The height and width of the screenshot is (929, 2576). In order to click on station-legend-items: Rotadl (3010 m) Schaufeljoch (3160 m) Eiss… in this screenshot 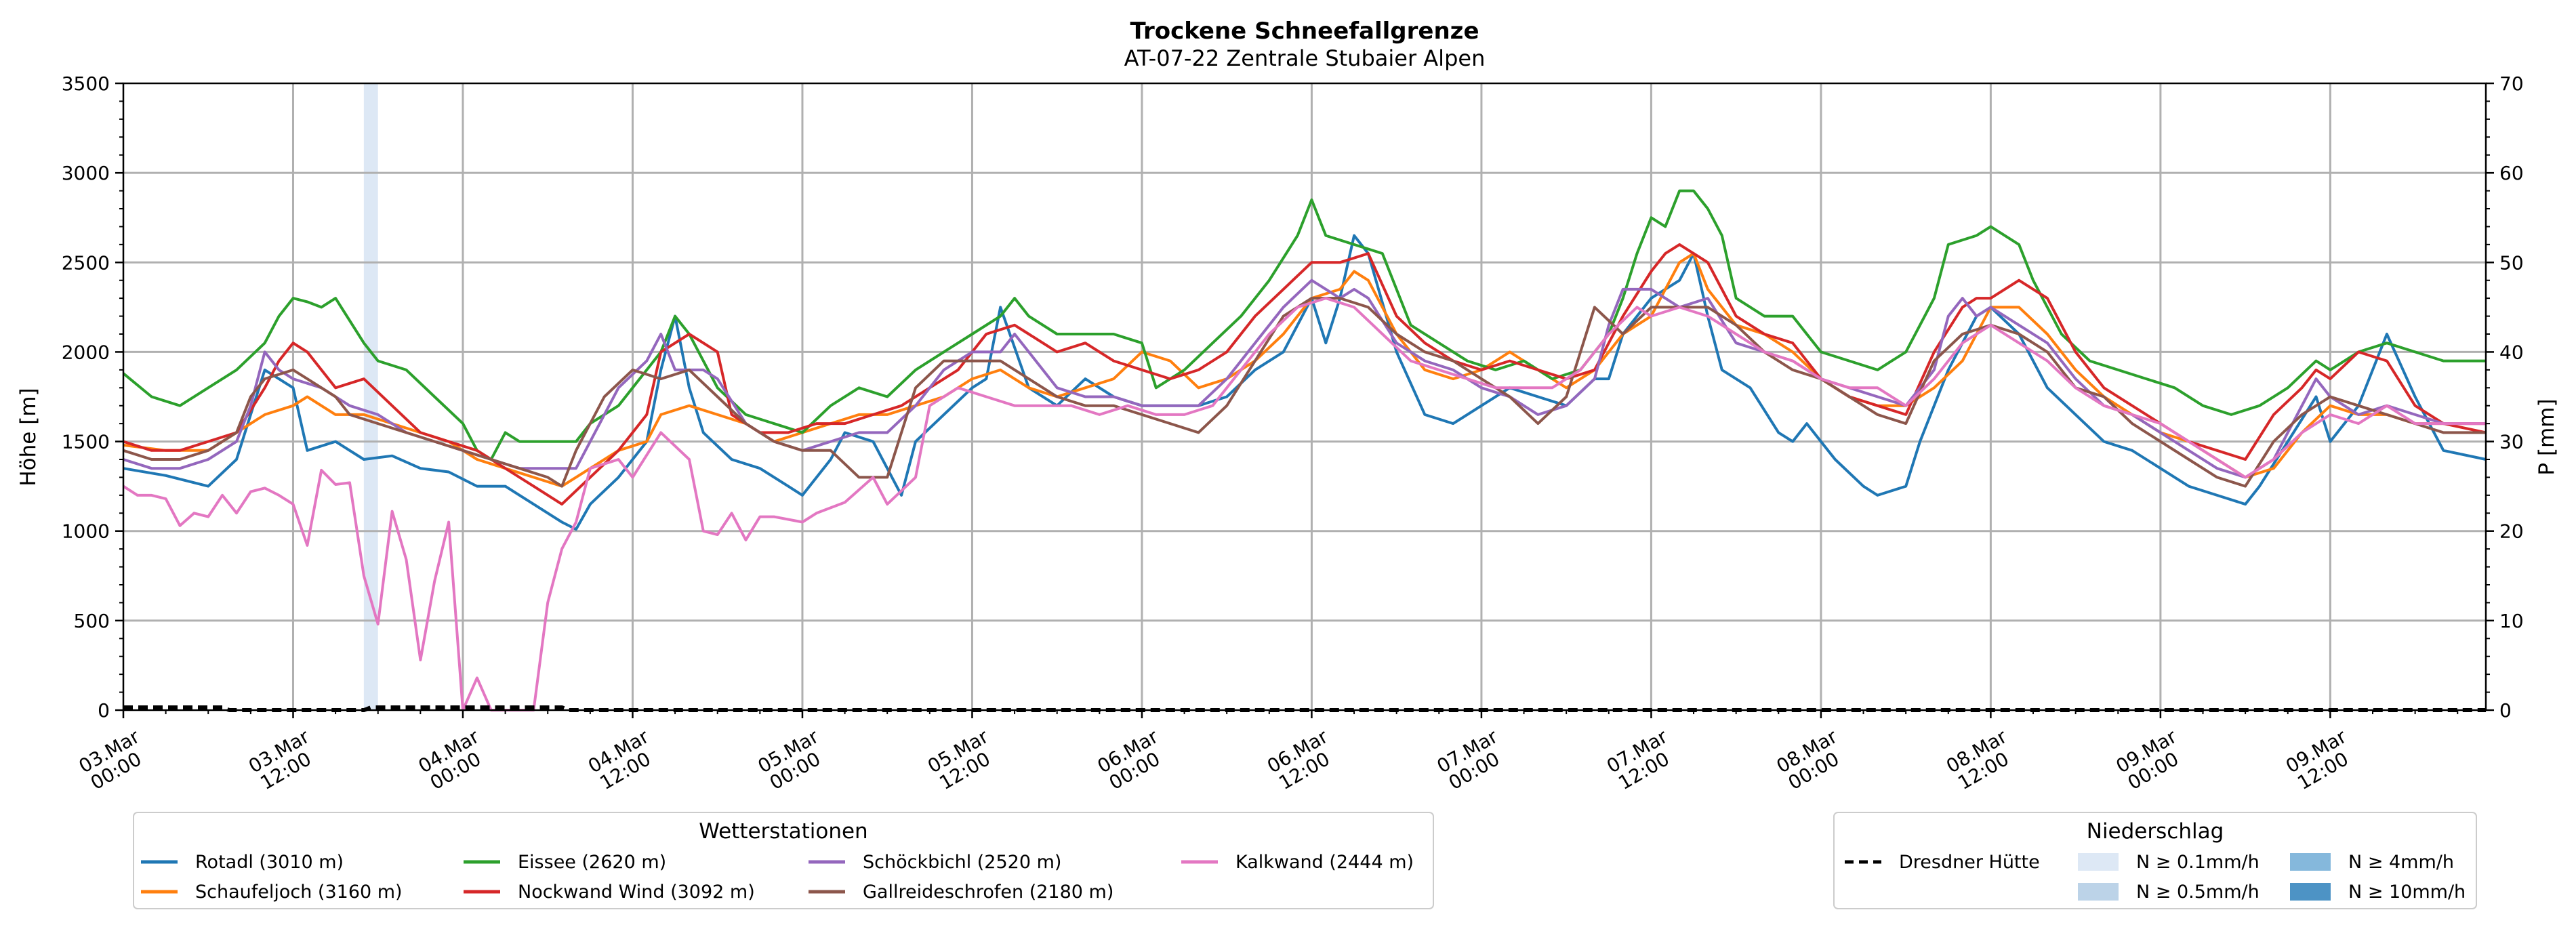, I will do `click(778, 877)`.